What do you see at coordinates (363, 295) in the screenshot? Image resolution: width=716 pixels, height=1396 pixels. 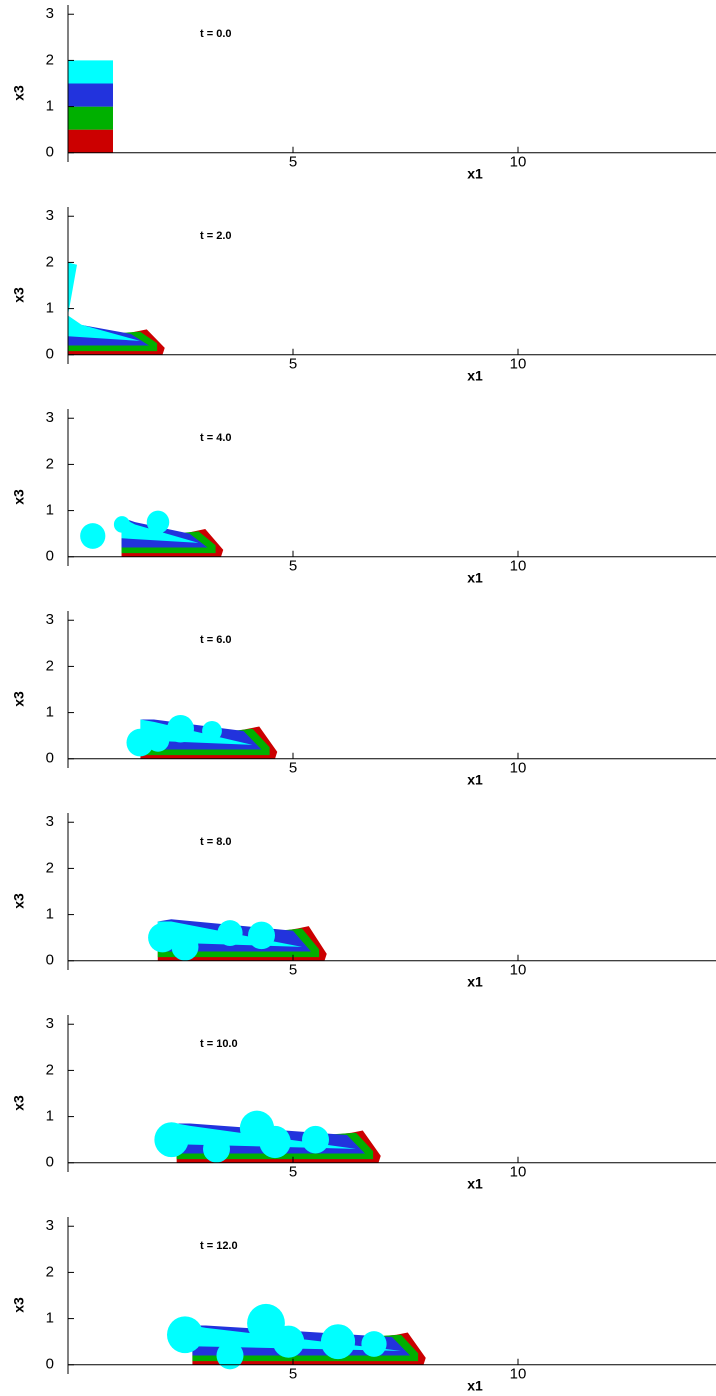 I see `panel: 5 10 0 1 2 3 t = 2.0 x1 x3` at bounding box center [363, 295].